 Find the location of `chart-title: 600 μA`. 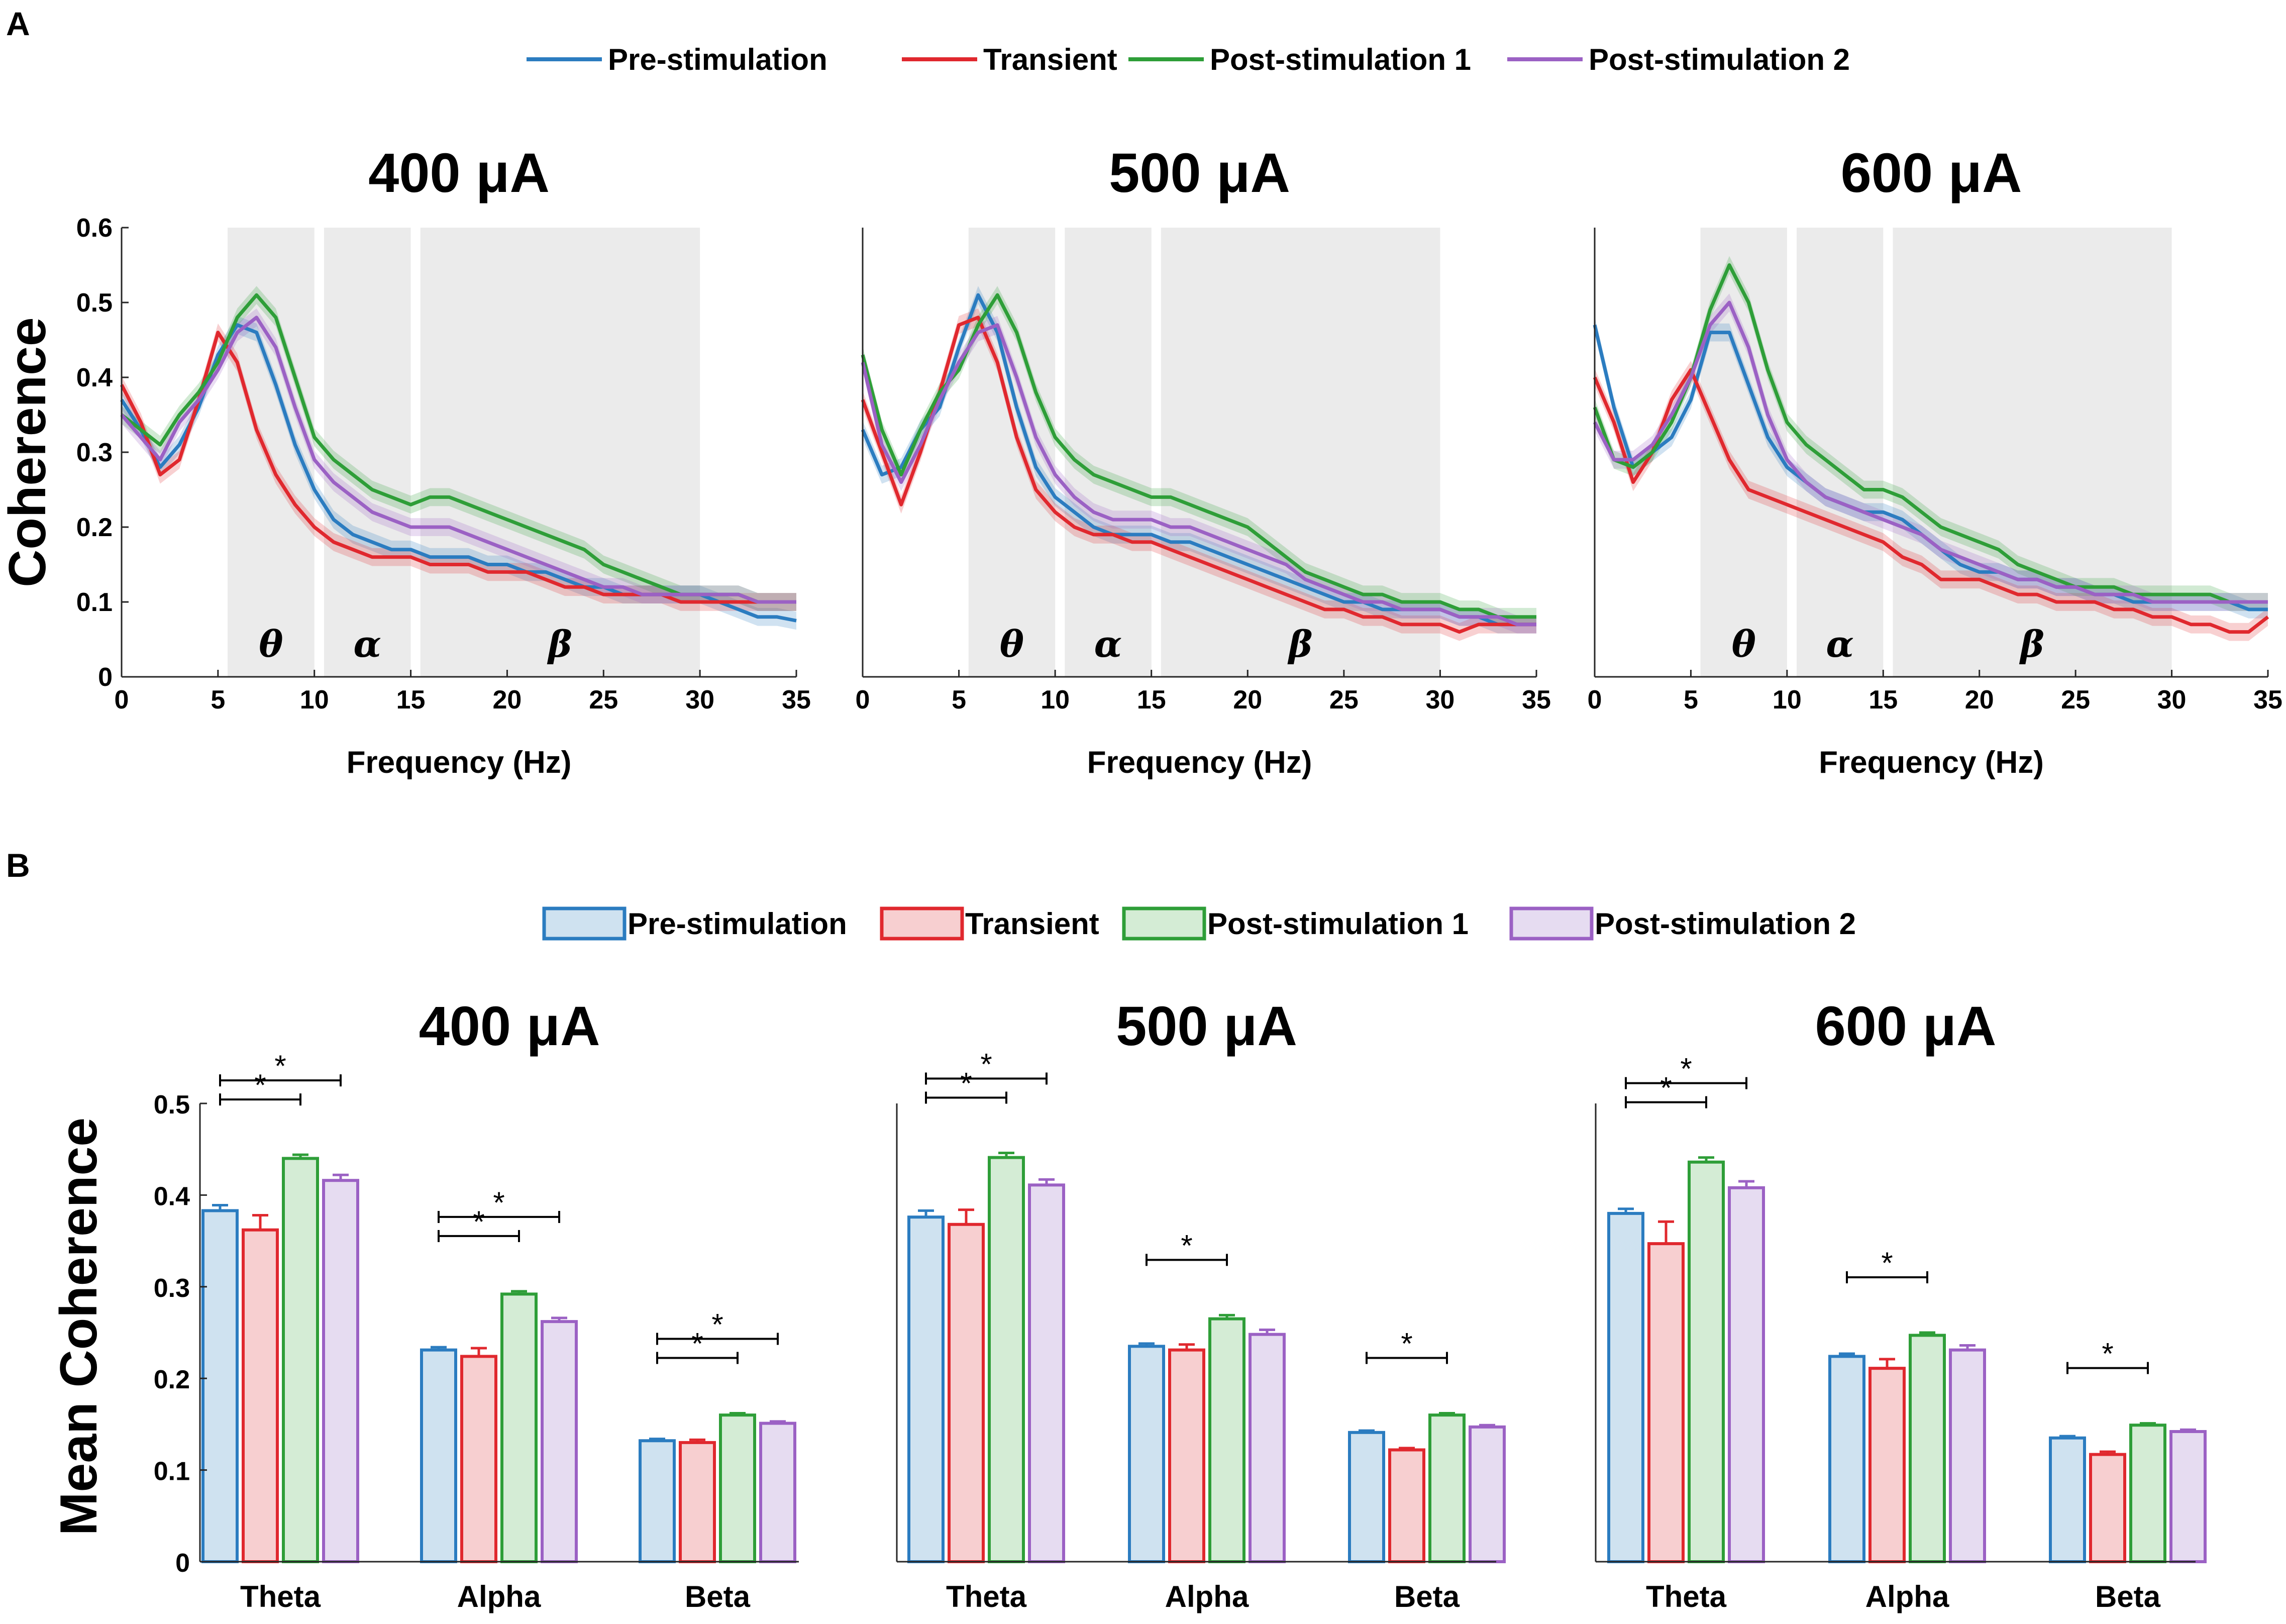

chart-title: 600 μA is located at coordinates (1931, 173).